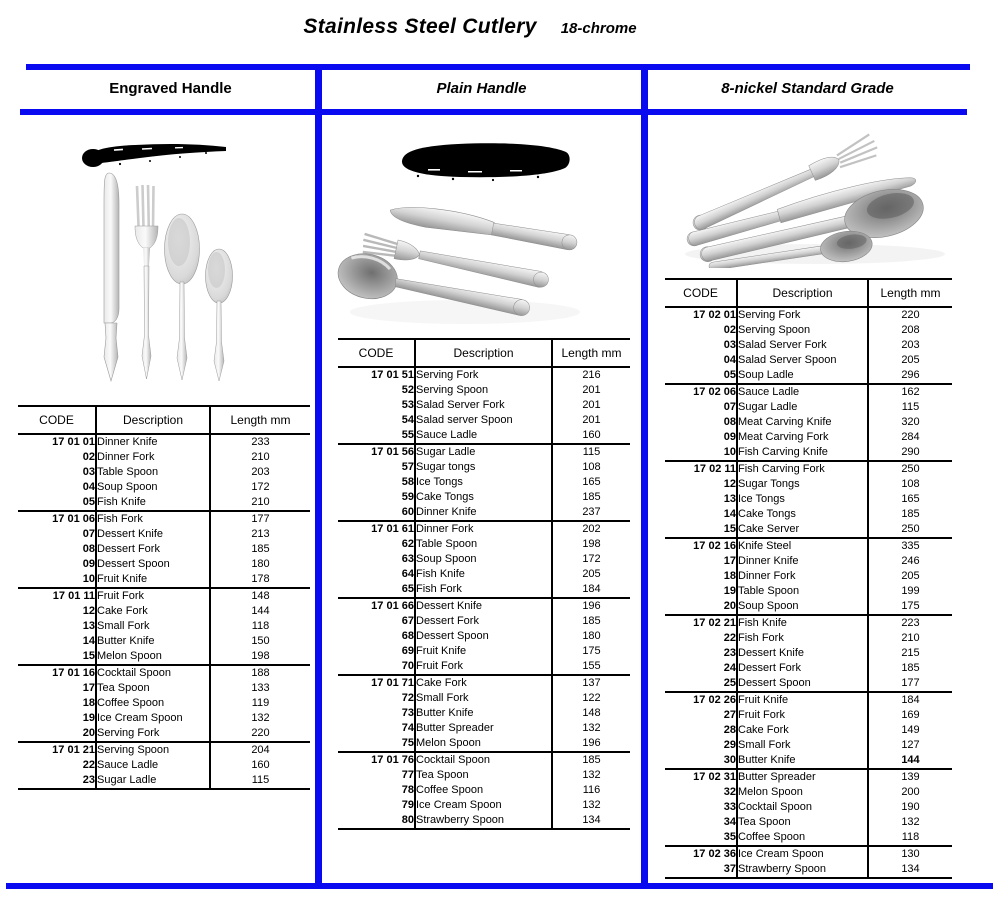  I want to click on code-cell: 17 01 06, so click(57, 518).